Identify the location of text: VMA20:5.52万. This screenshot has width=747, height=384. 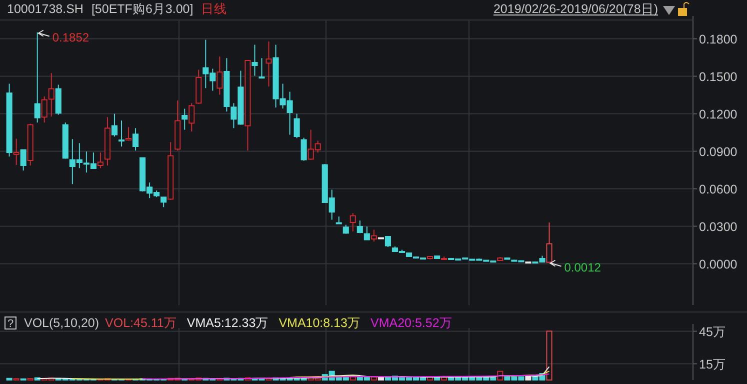
(411, 323).